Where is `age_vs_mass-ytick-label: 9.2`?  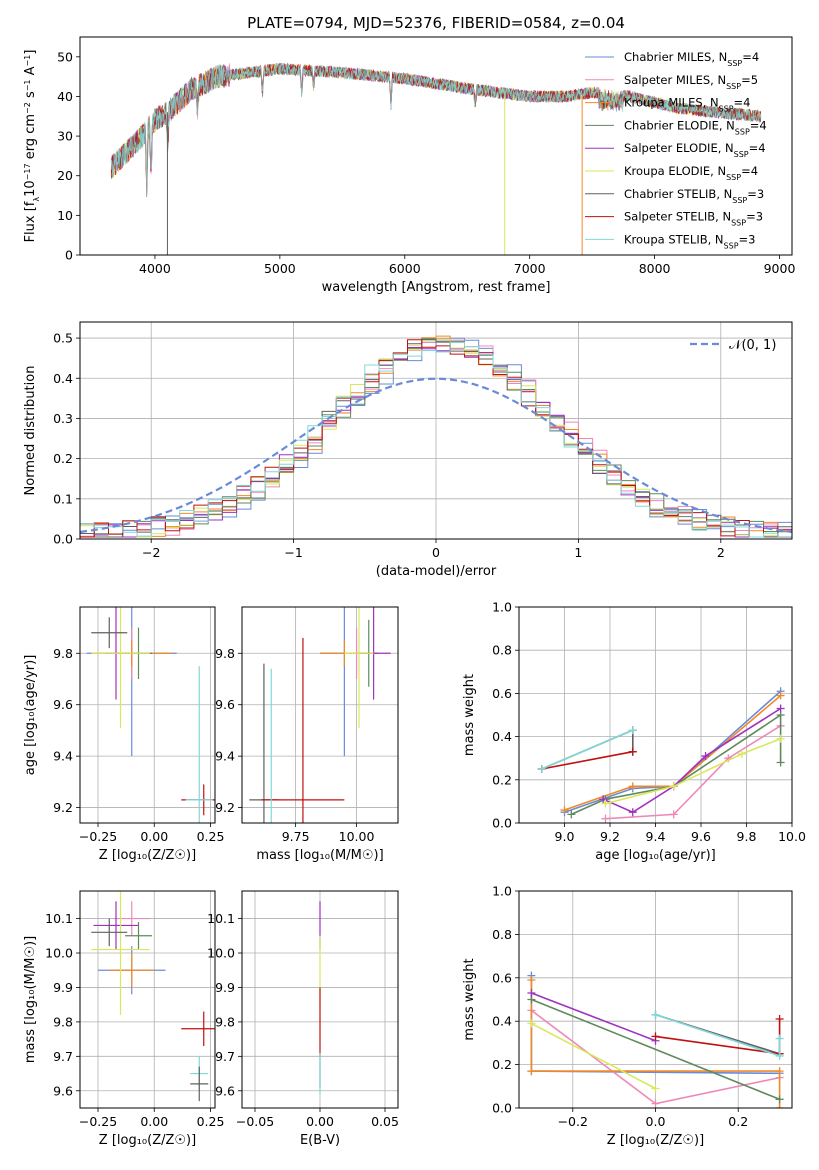 age_vs_mass-ytick-label: 9.2 is located at coordinates (225, 807).